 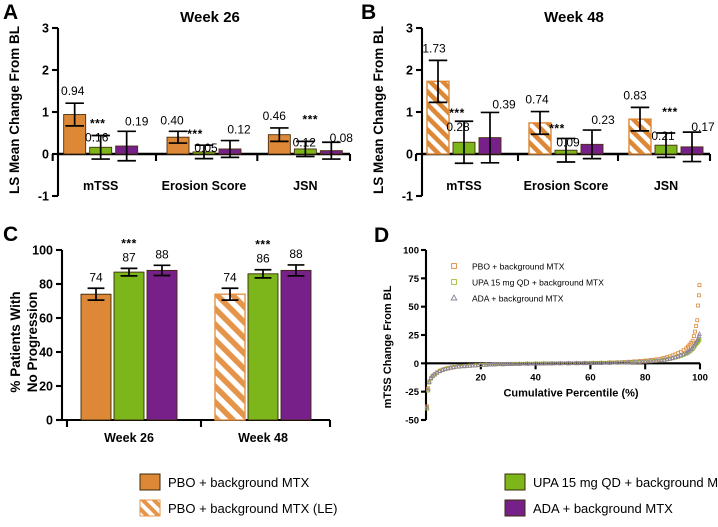 I want to click on panel-d-xlabel: Cumulative Percentile (%), so click(x=570, y=393).